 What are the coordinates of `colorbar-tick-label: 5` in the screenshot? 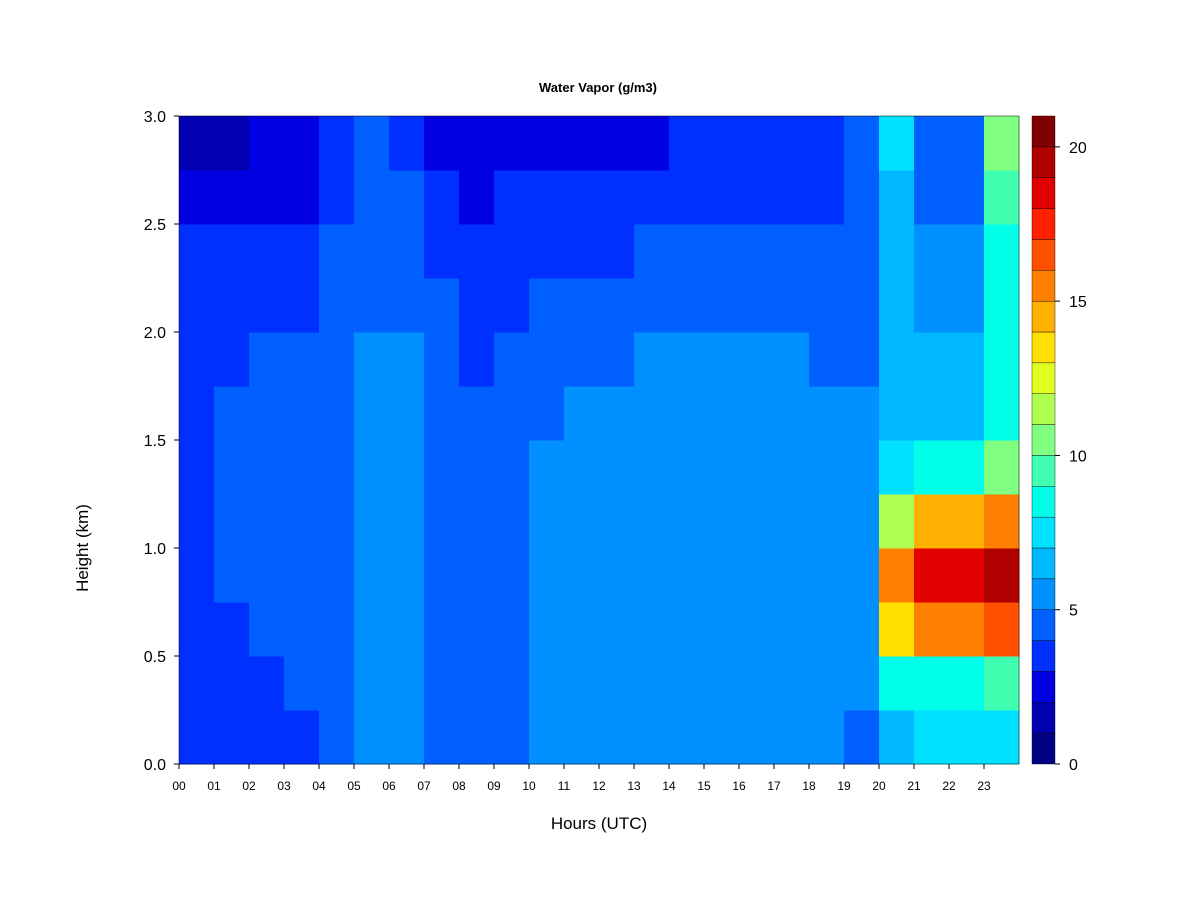 It's located at (1073, 611).